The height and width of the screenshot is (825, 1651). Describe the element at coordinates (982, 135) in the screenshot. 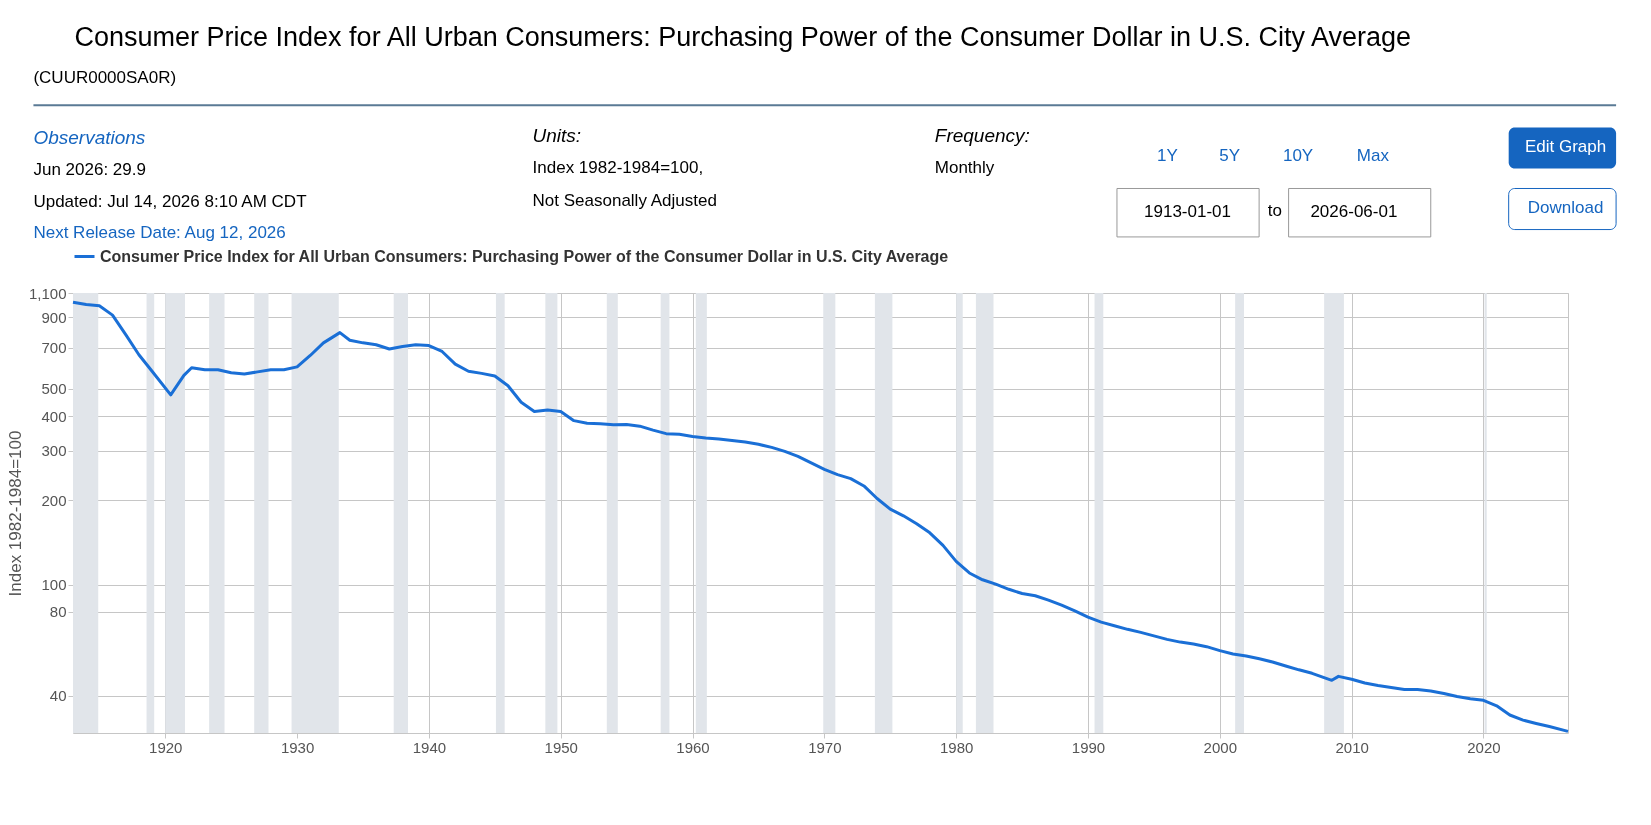

I see `text: Frequency:` at that location.